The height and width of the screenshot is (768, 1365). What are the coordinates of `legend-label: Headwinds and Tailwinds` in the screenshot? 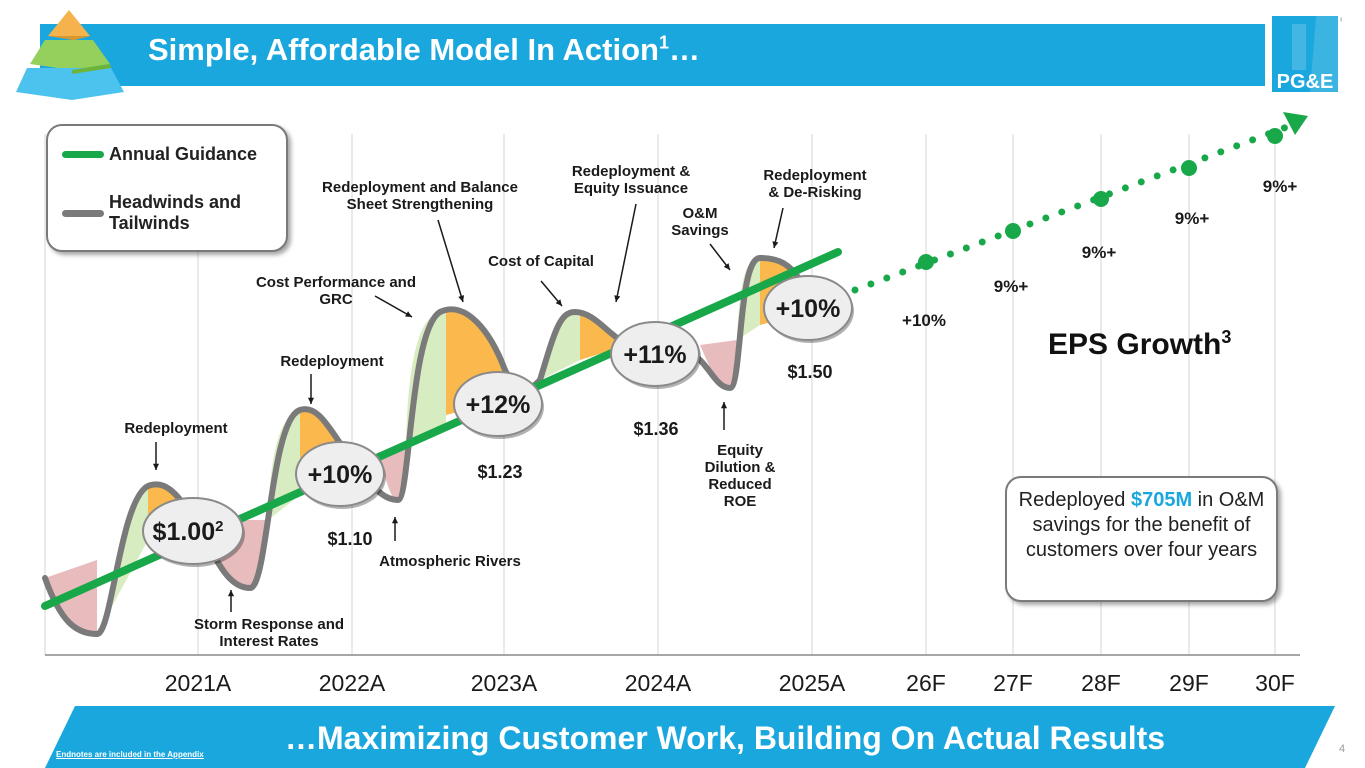 It's located at (175, 212).